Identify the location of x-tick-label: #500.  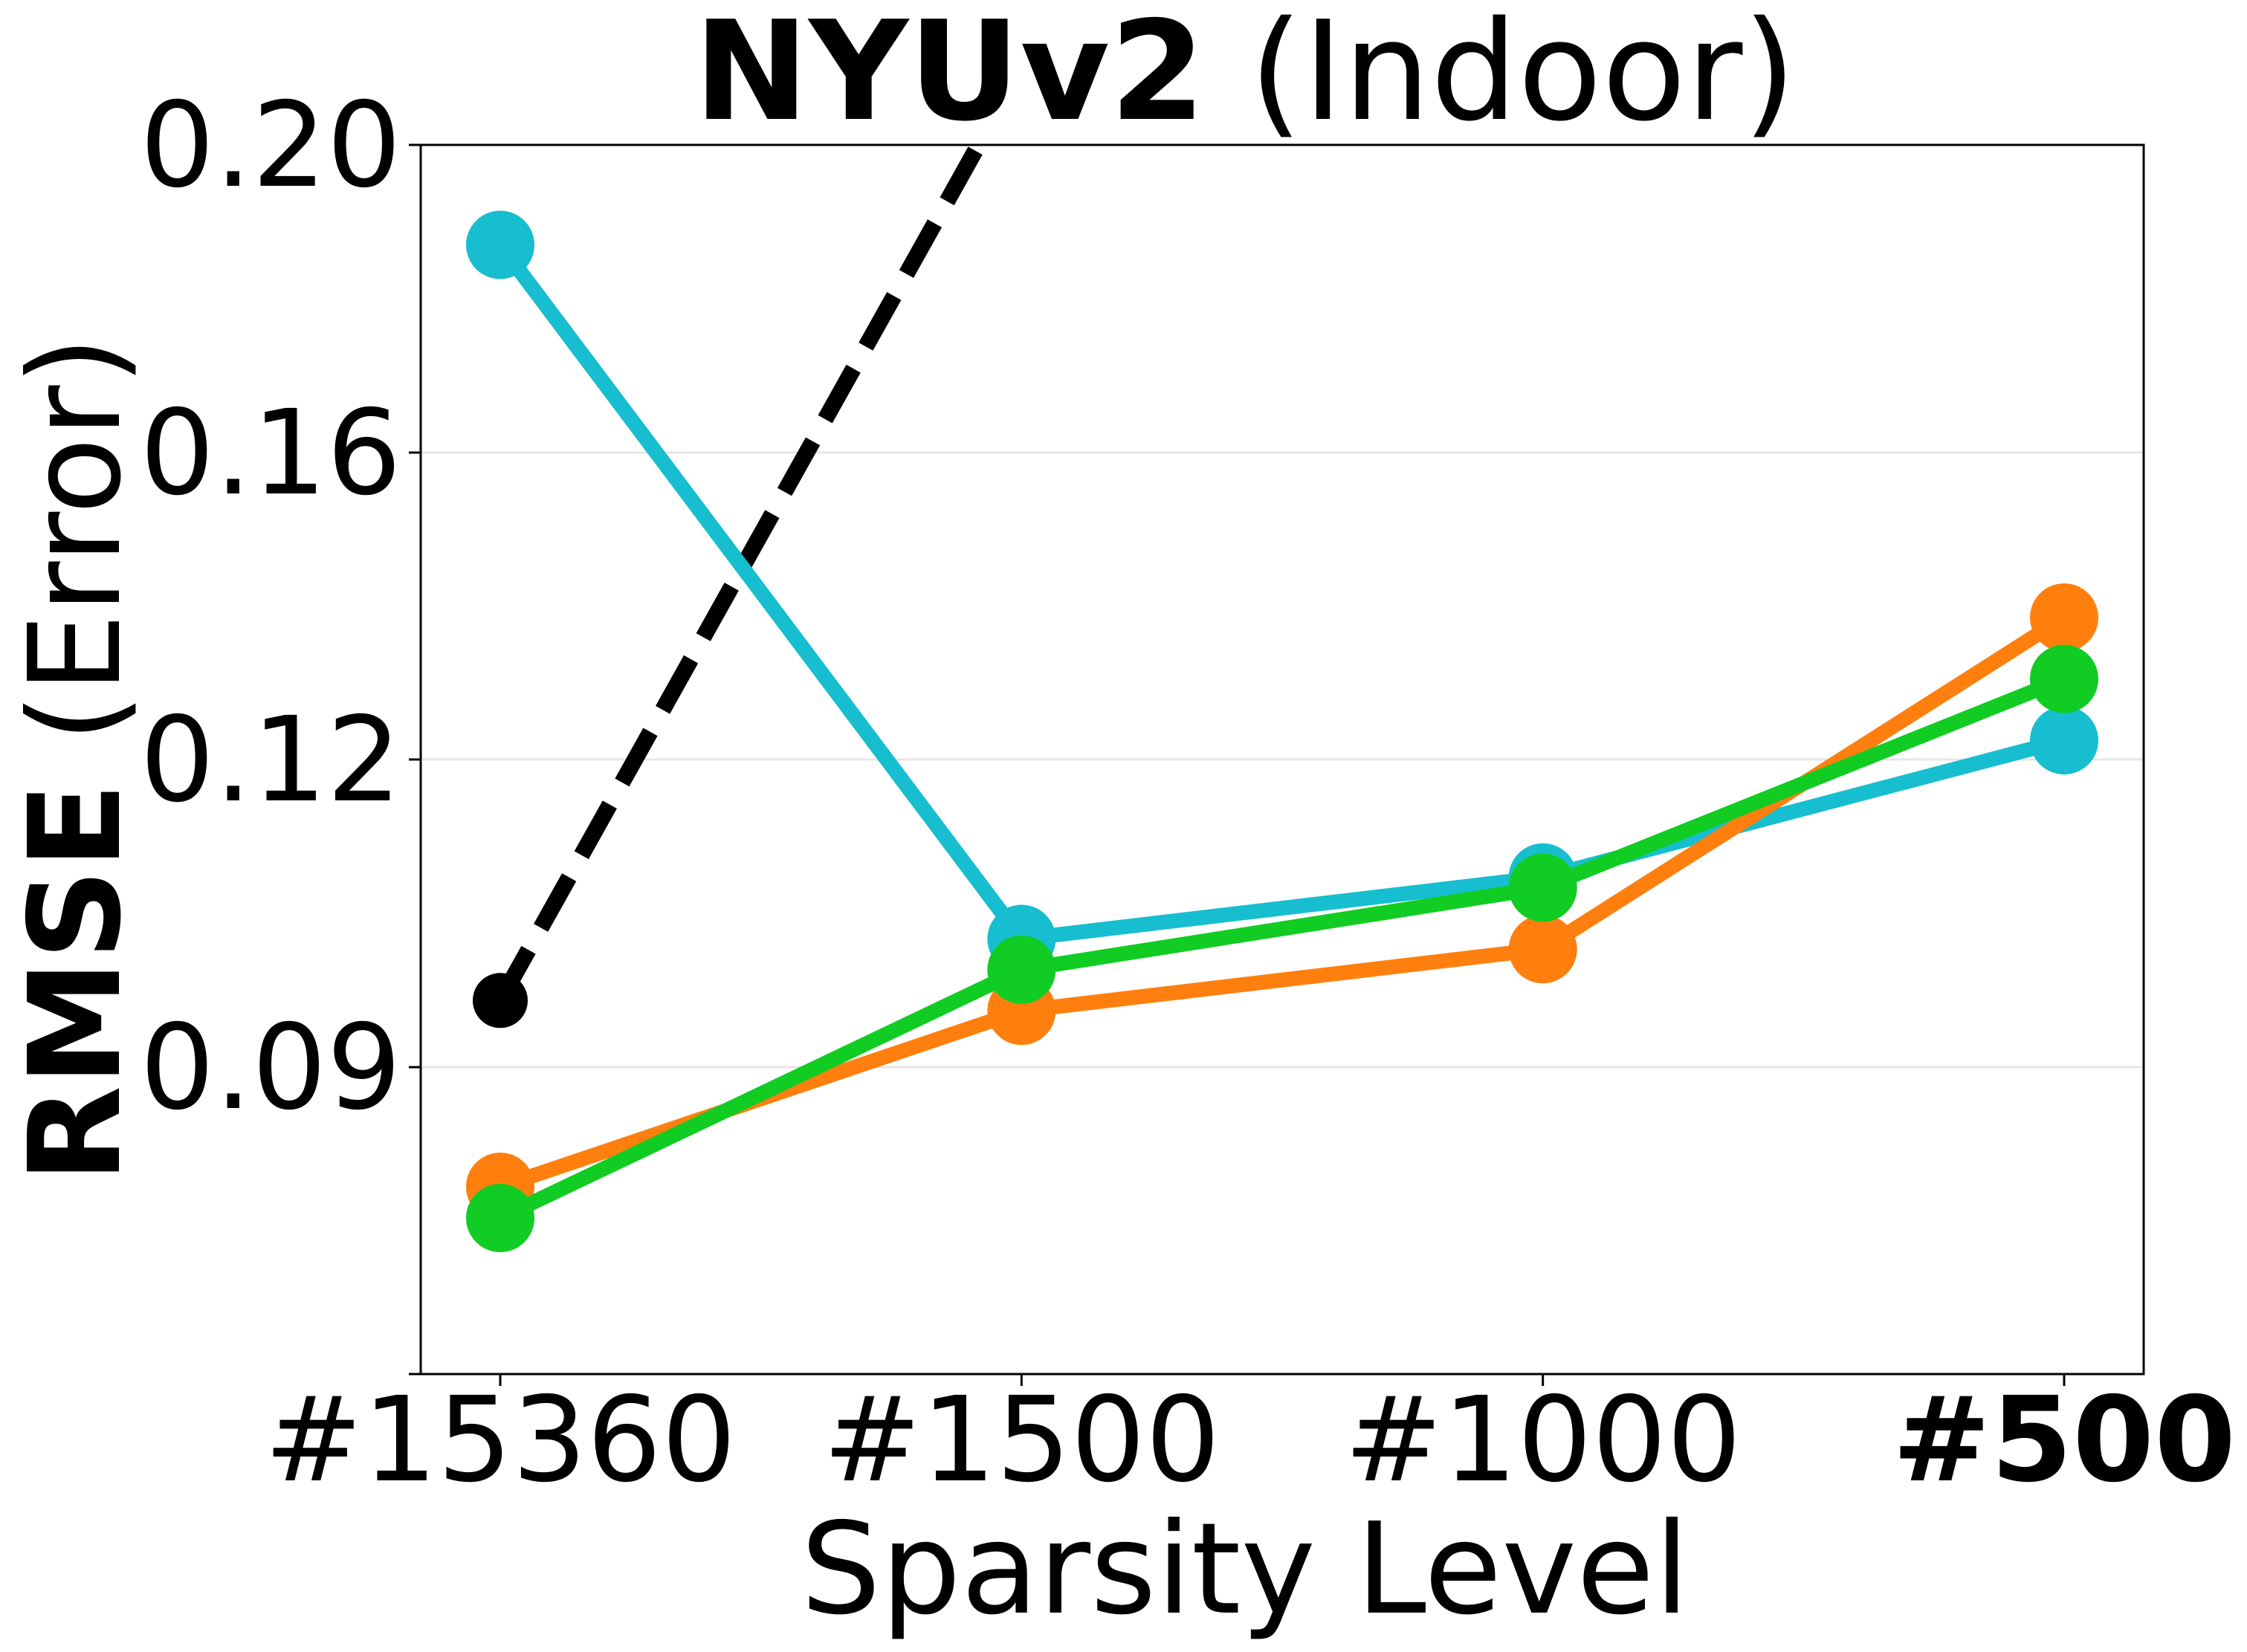
(2064, 1440).